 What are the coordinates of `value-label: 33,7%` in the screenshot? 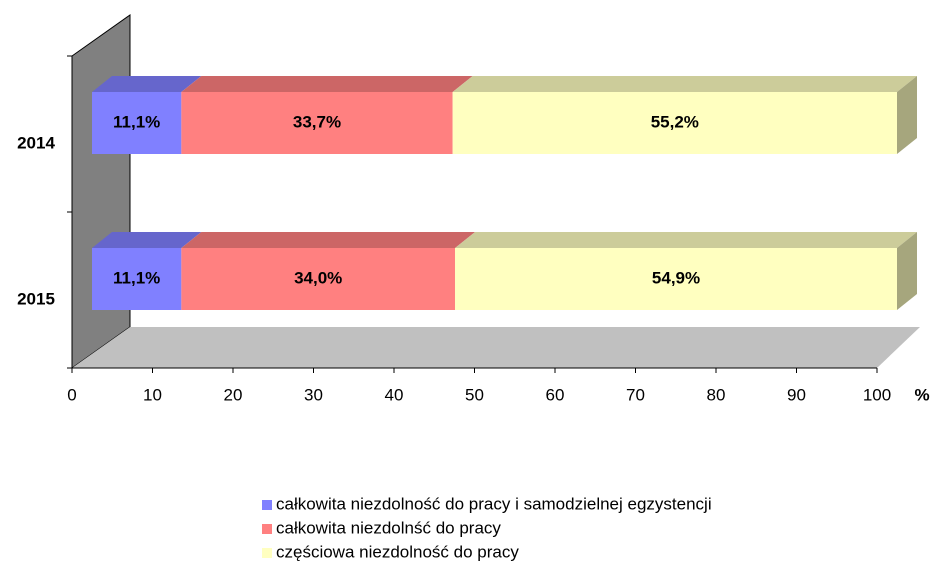 It's located at (317, 121).